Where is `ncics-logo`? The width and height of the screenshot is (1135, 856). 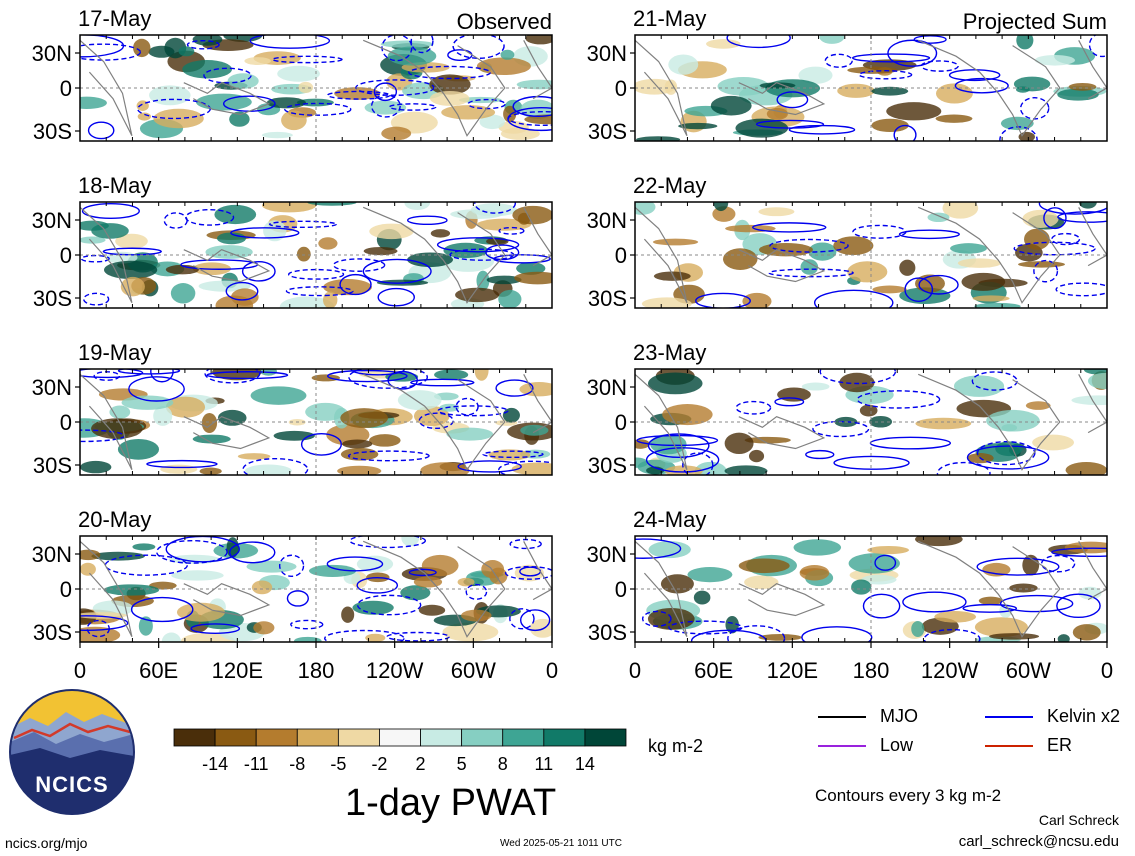 ncics-logo is located at coordinates (72, 752).